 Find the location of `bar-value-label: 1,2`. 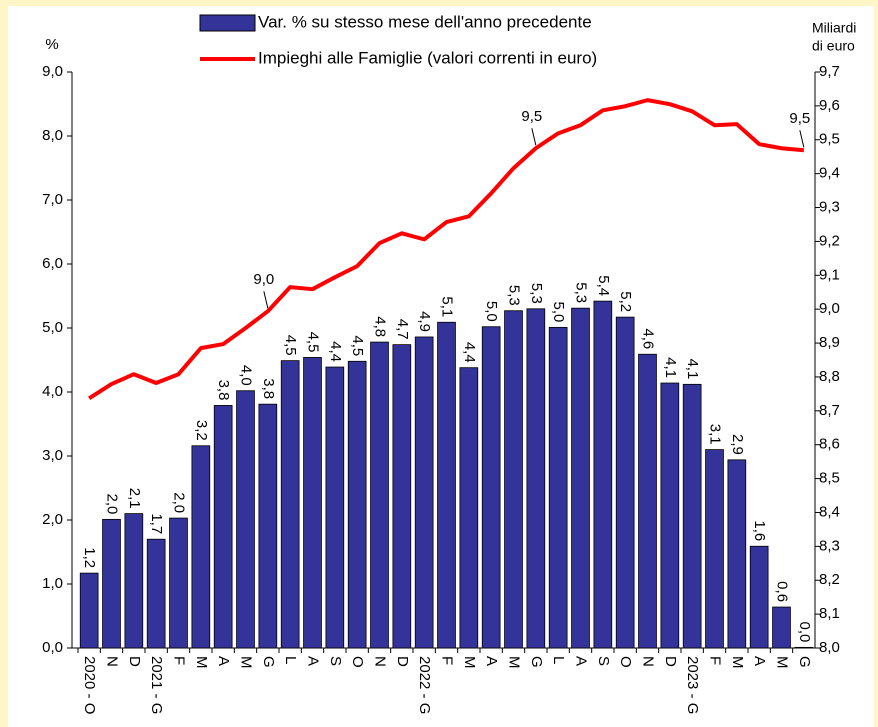

bar-value-label: 1,2 is located at coordinates (89, 557).